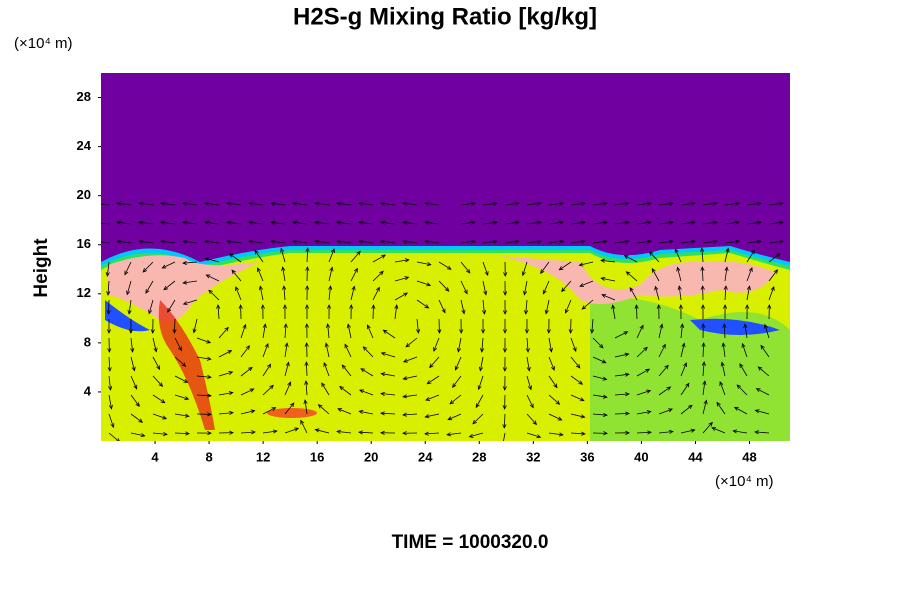  Describe the element at coordinates (84, 292) in the screenshot. I see `y-tick-label: 12` at that location.